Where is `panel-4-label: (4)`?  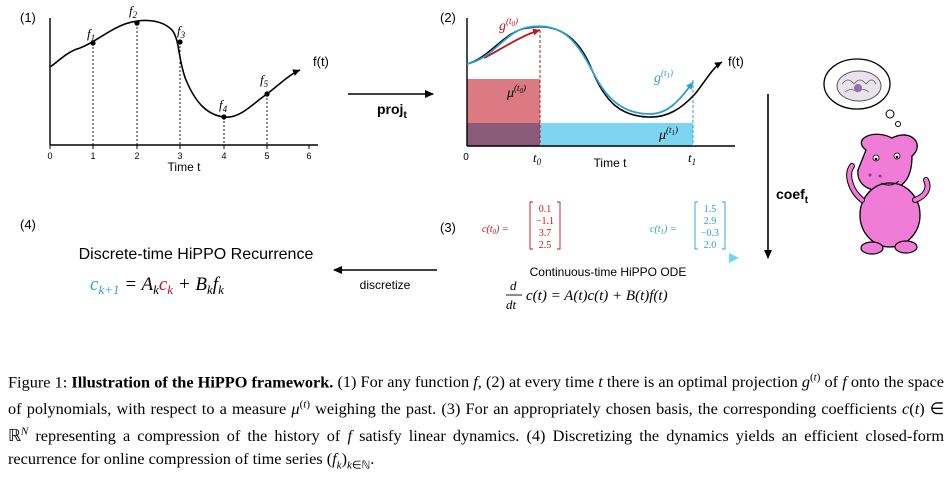 panel-4-label: (4) is located at coordinates (28, 224).